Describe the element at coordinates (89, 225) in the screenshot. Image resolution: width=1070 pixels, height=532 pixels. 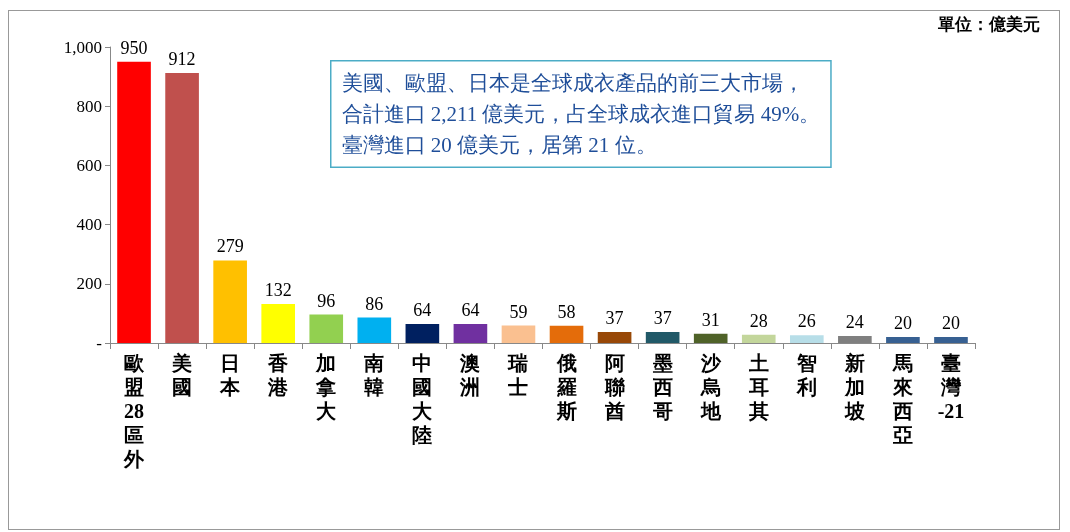
I see `y-tick-label: 400` at that location.